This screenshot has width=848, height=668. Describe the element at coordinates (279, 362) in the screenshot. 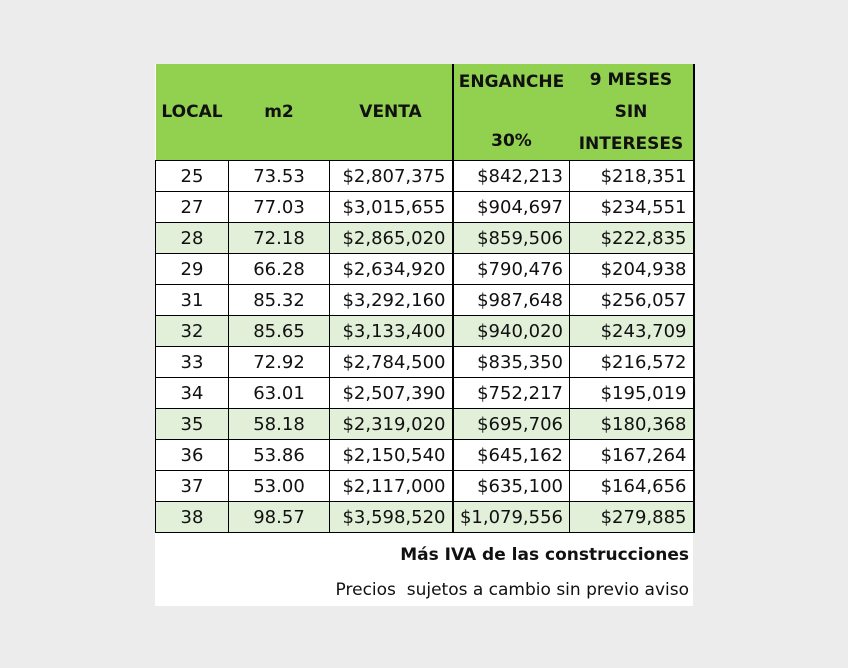

I see `cell-m2: 72.92` at that location.